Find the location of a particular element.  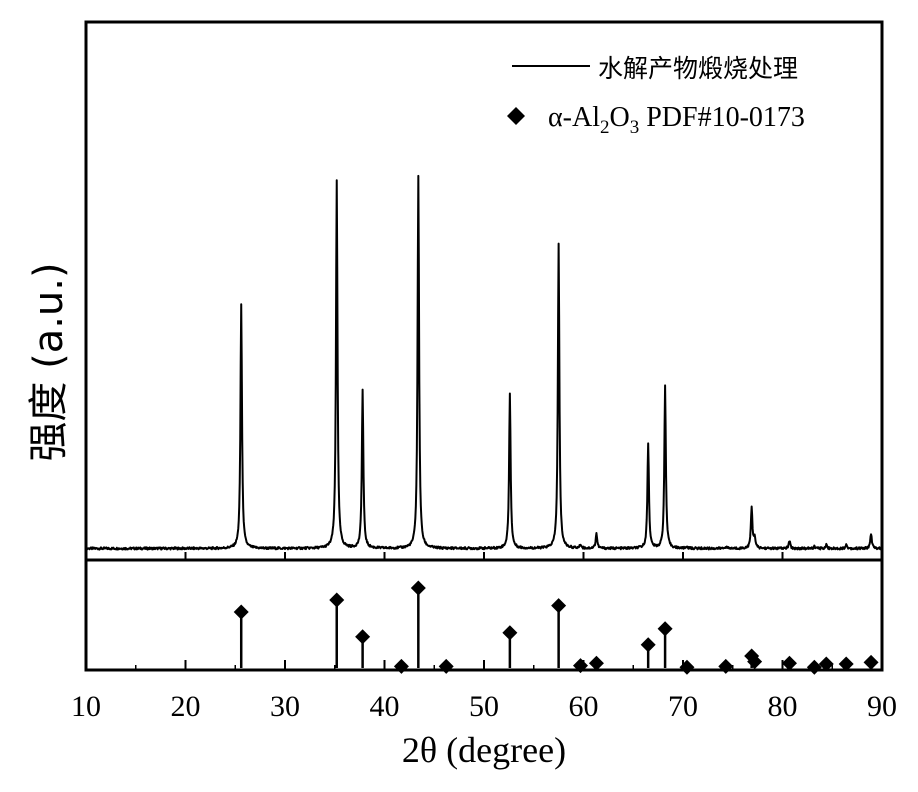

x-tick-label: 80 is located at coordinates (783, 706).